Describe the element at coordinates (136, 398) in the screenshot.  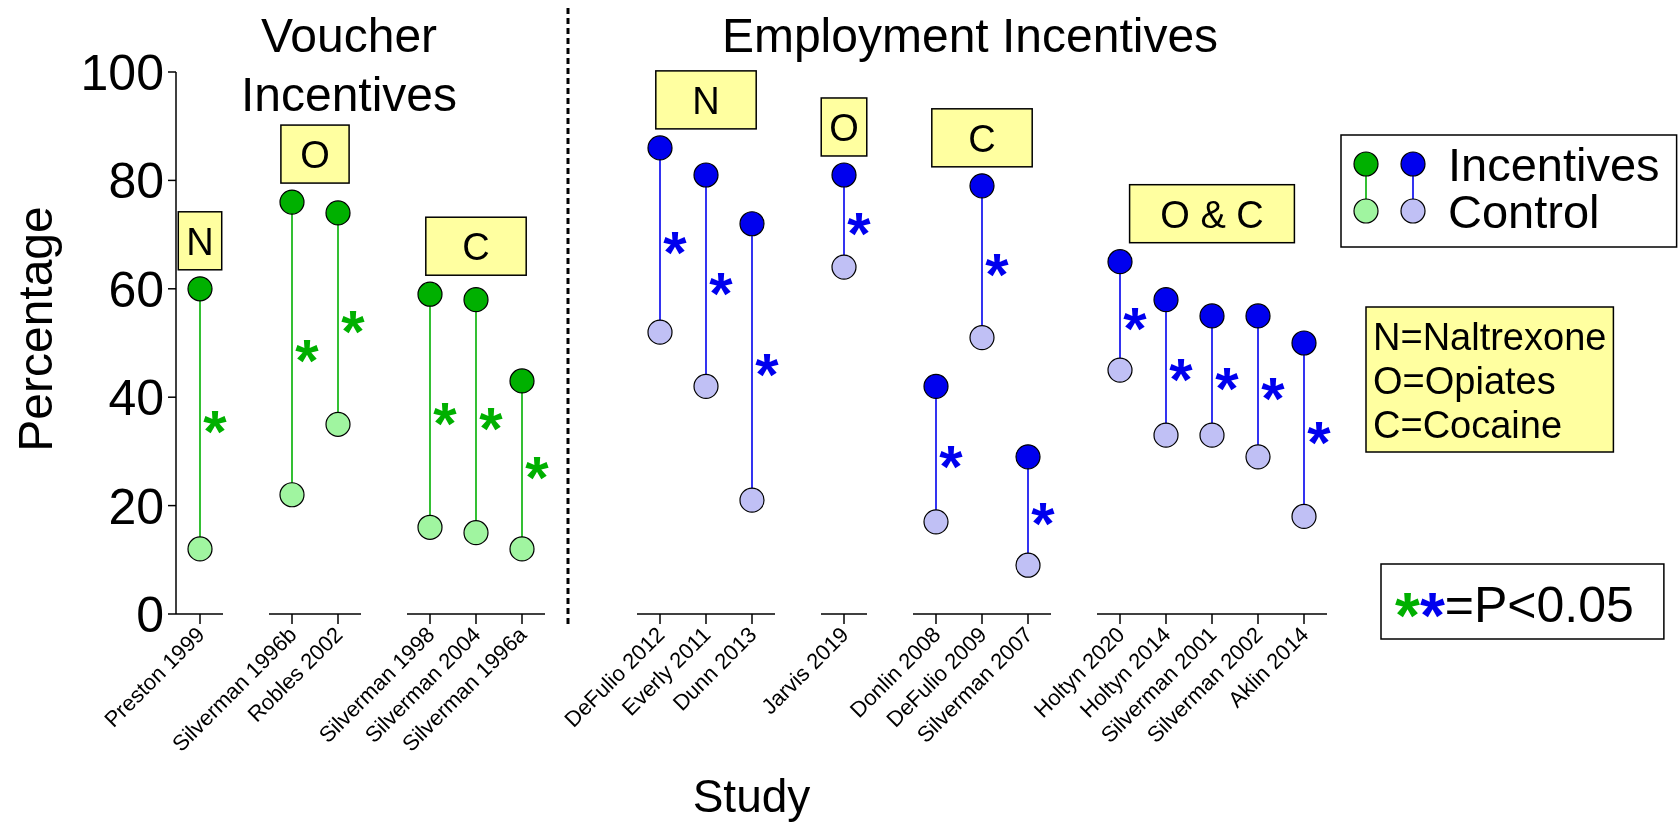
I see `y-tick-label: 40` at that location.